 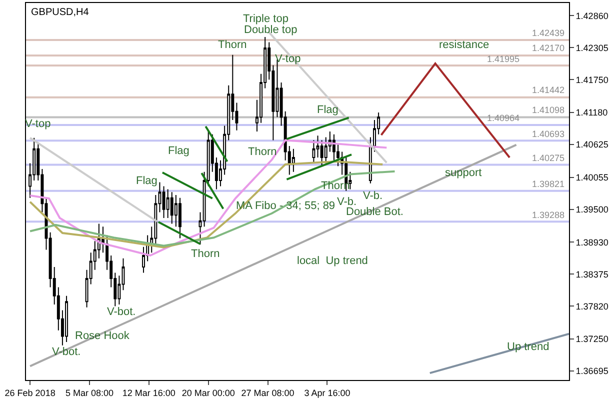 I want to click on annotation: Rose Hook, so click(x=102, y=336).